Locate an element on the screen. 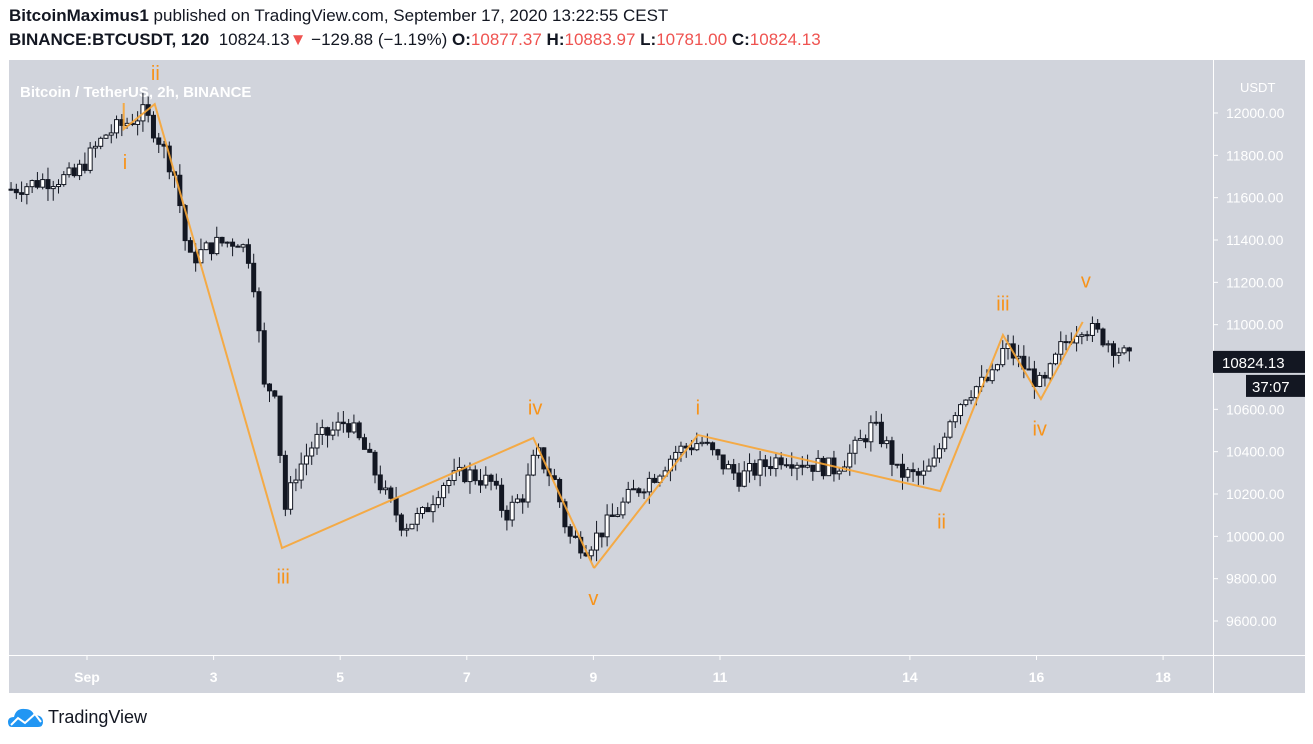 Image resolution: width=1313 pixels, height=744 pixels. x-tick-label: 11 is located at coordinates (720, 677).